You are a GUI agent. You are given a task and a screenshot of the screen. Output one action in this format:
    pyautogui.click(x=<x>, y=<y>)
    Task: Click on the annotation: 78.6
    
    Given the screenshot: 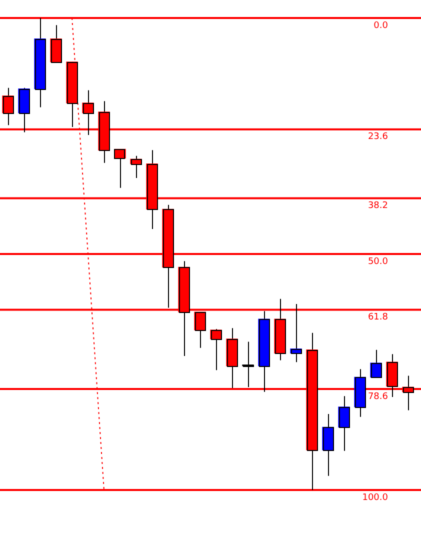 What is the action you would take?
    pyautogui.click(x=378, y=397)
    